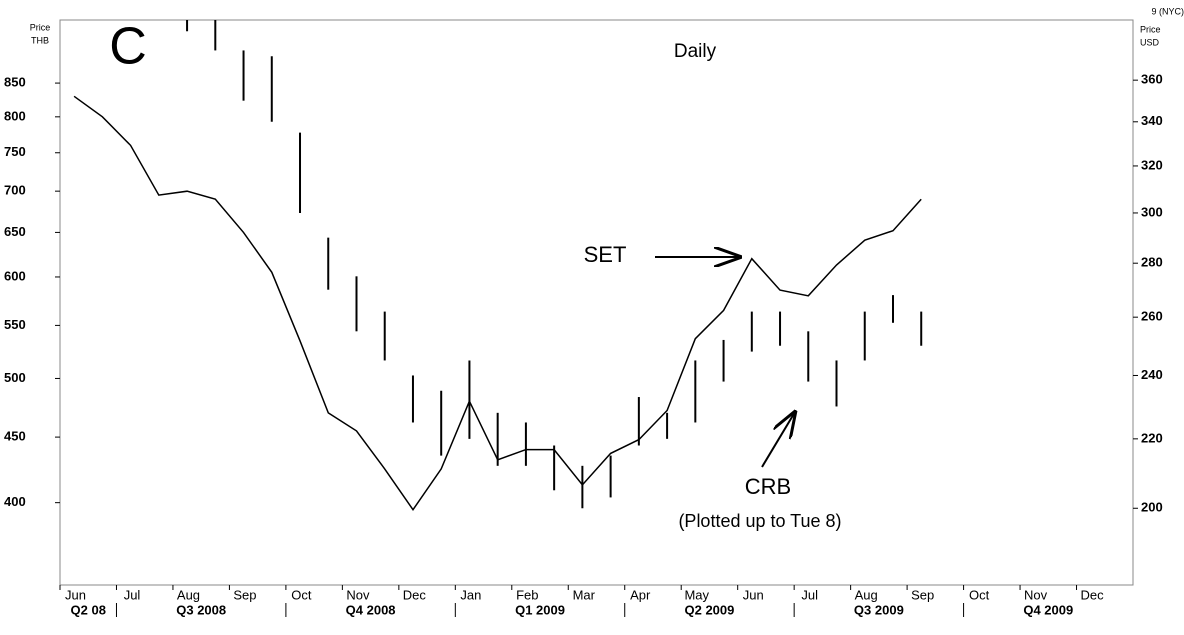  Describe the element at coordinates (695, 51) in the screenshot. I see `chart-subtitle: Daily` at that location.